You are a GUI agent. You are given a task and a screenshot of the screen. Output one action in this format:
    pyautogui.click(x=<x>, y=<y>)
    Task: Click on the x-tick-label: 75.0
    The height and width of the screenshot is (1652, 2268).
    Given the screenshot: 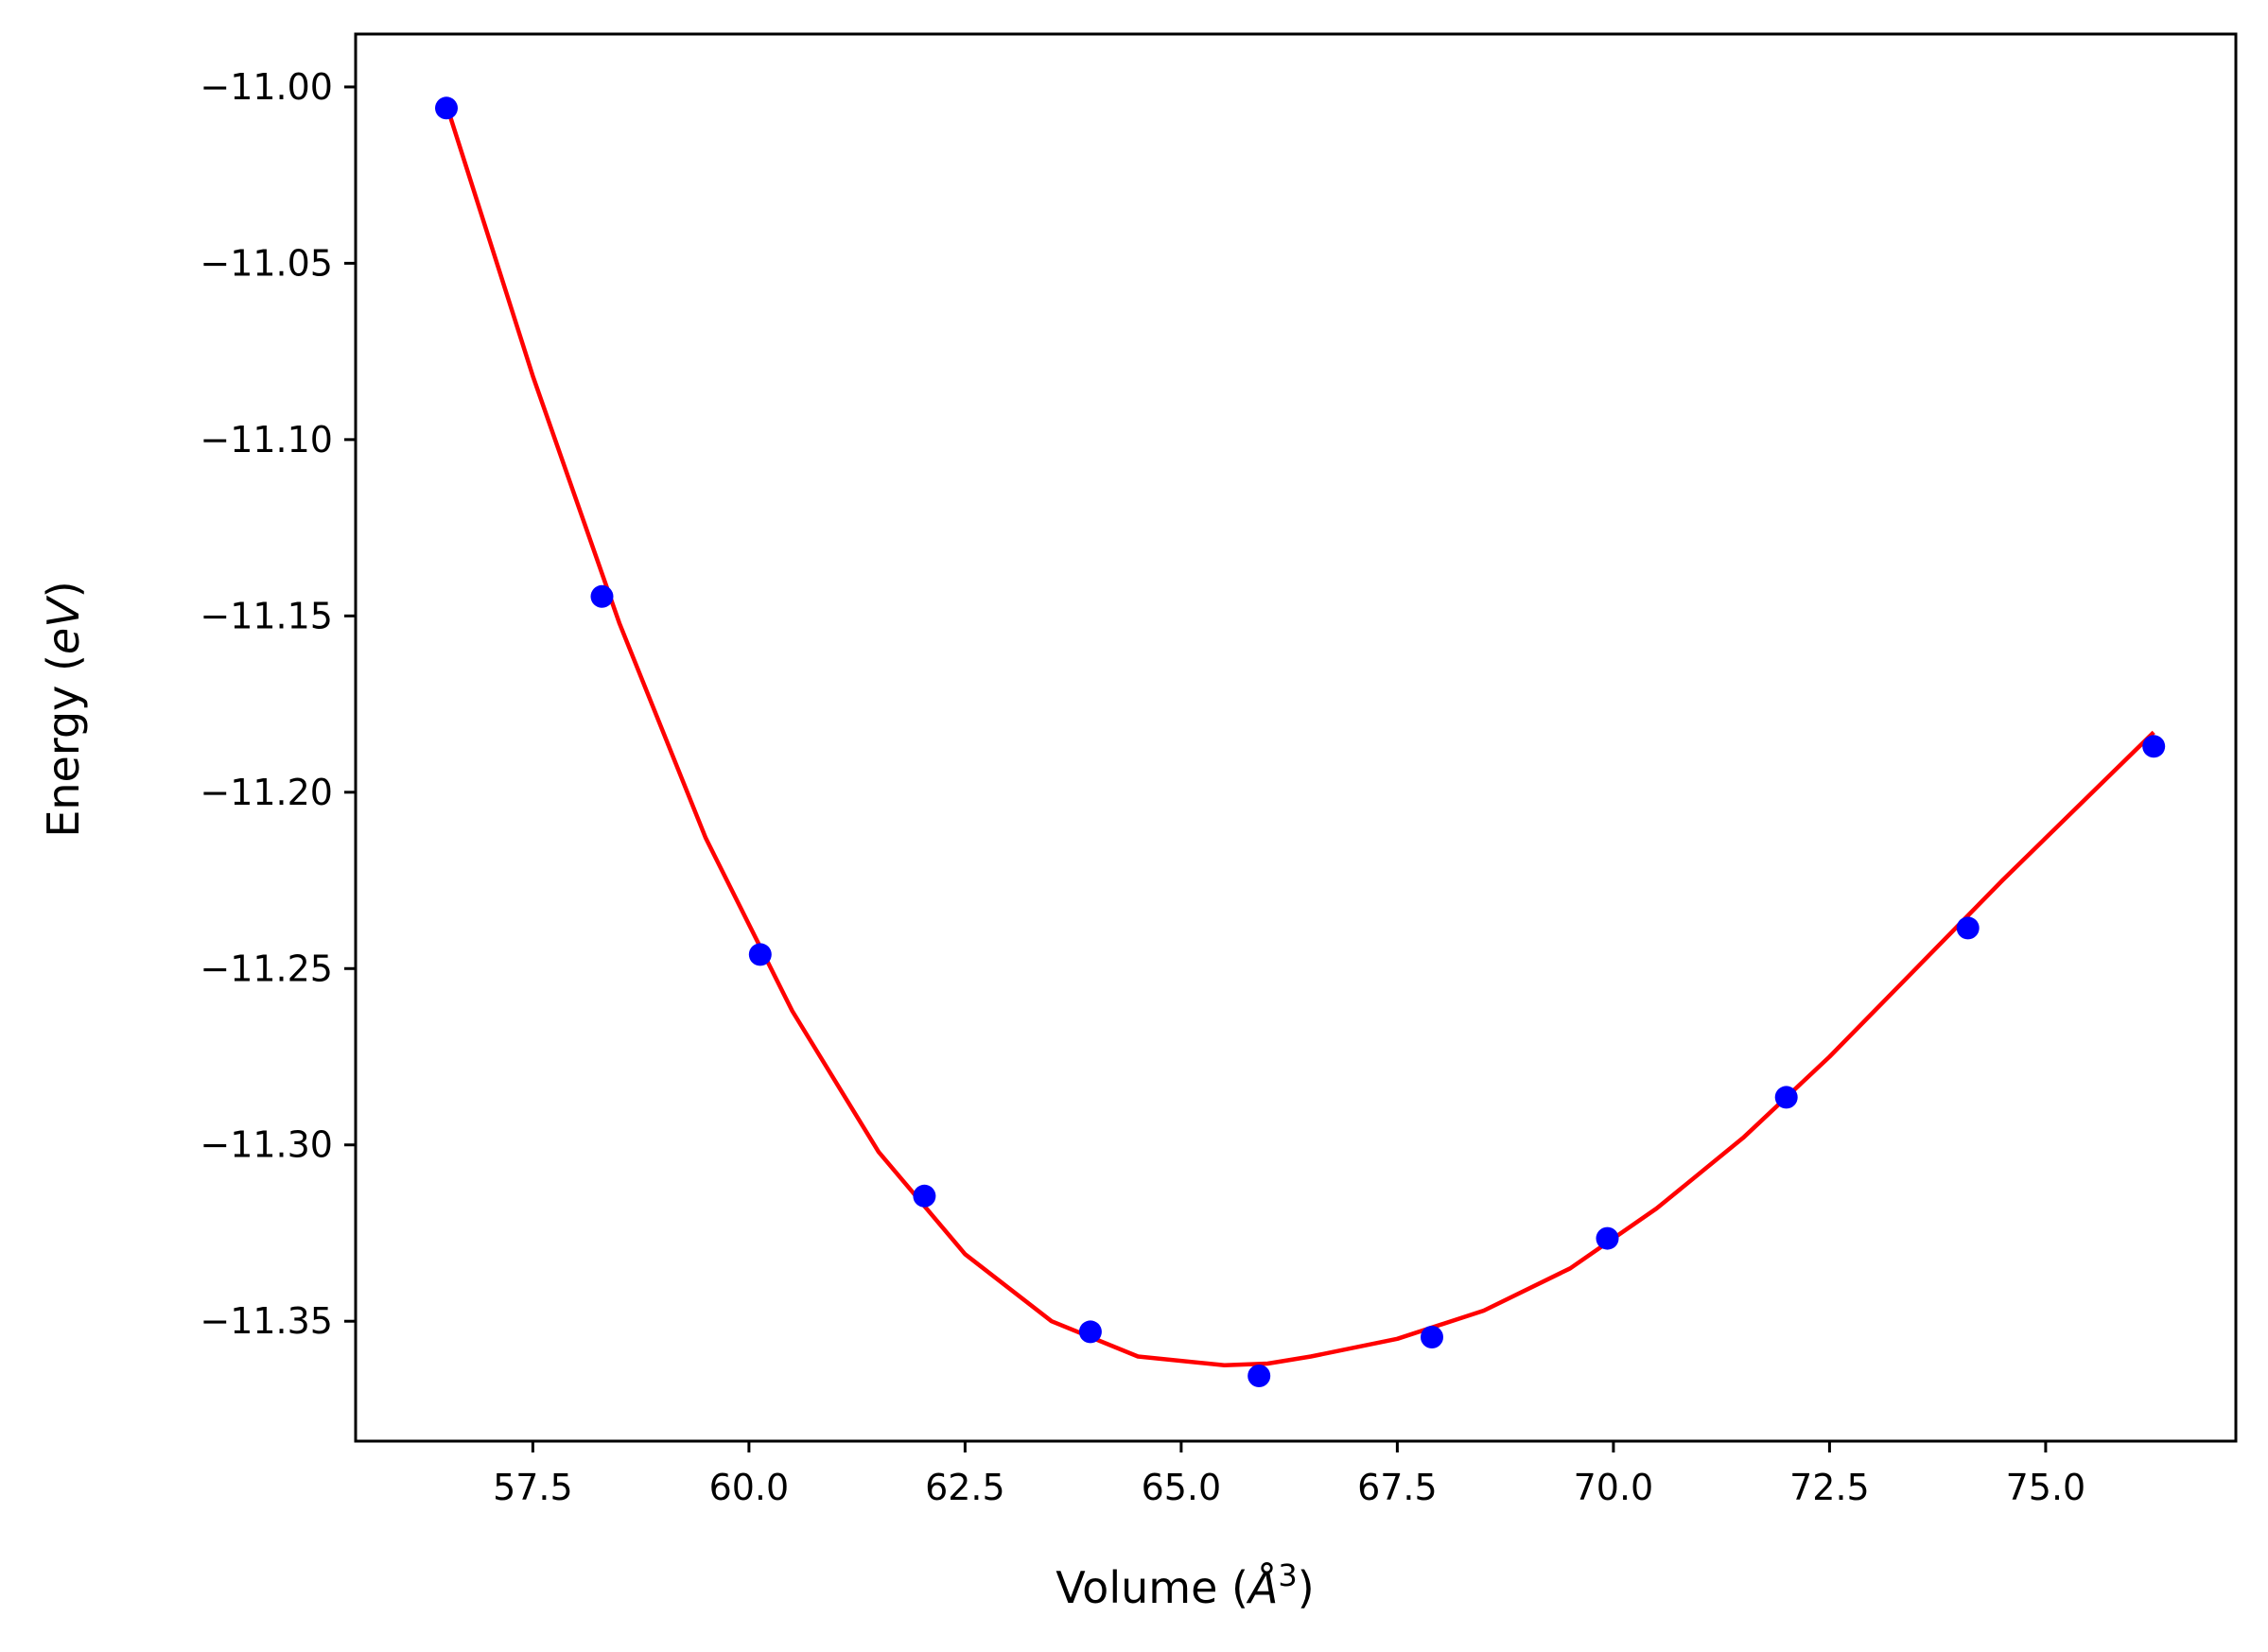 What is the action you would take?
    pyautogui.click(x=2046, y=1488)
    